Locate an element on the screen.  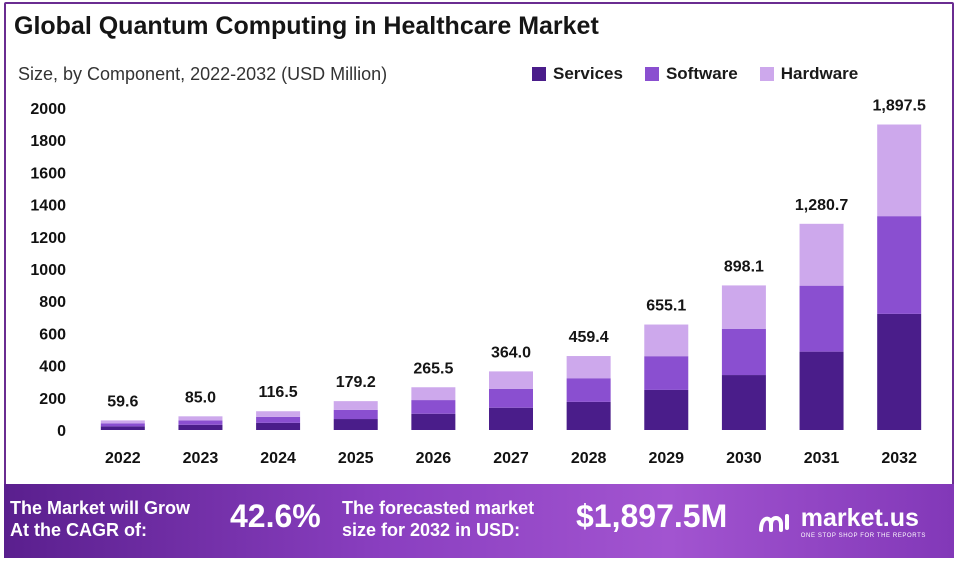
bar-total-label: 459.4 is located at coordinates (589, 337).